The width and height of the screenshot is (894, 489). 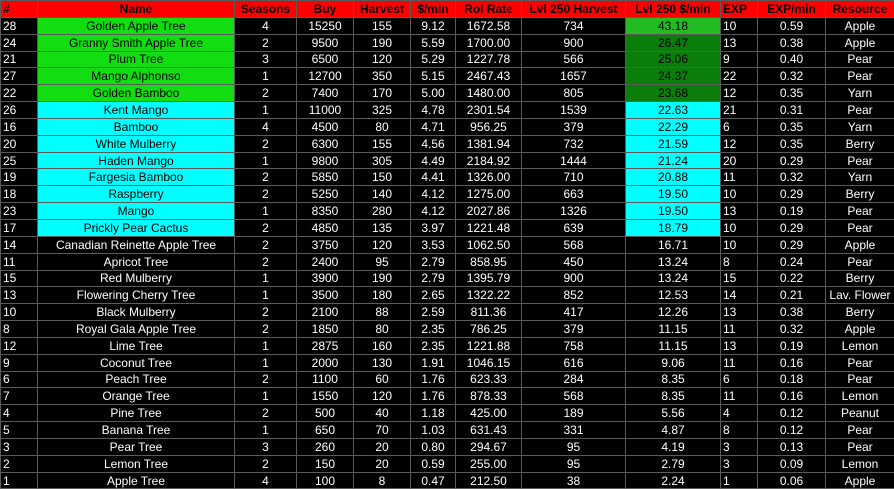 I want to click on table-cell: 294.67, so click(x=488, y=446).